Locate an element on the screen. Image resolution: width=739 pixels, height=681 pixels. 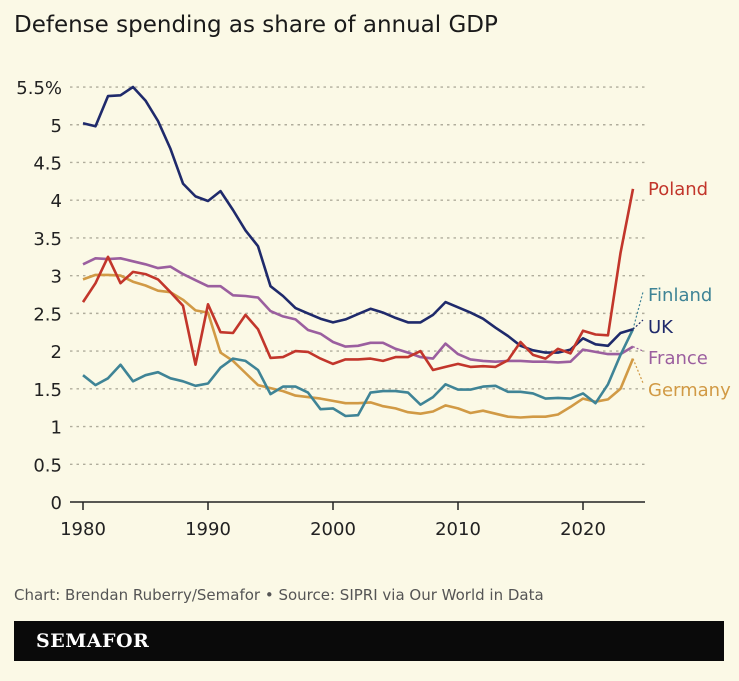
x-tick-label: 2020 is located at coordinates (583, 529).